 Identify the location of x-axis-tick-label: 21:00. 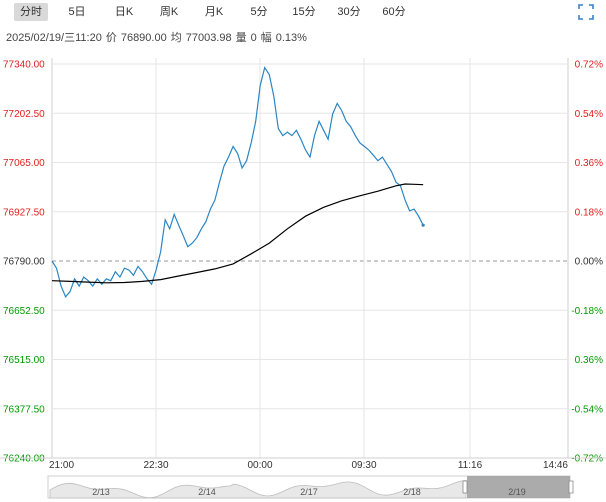
(61, 465).